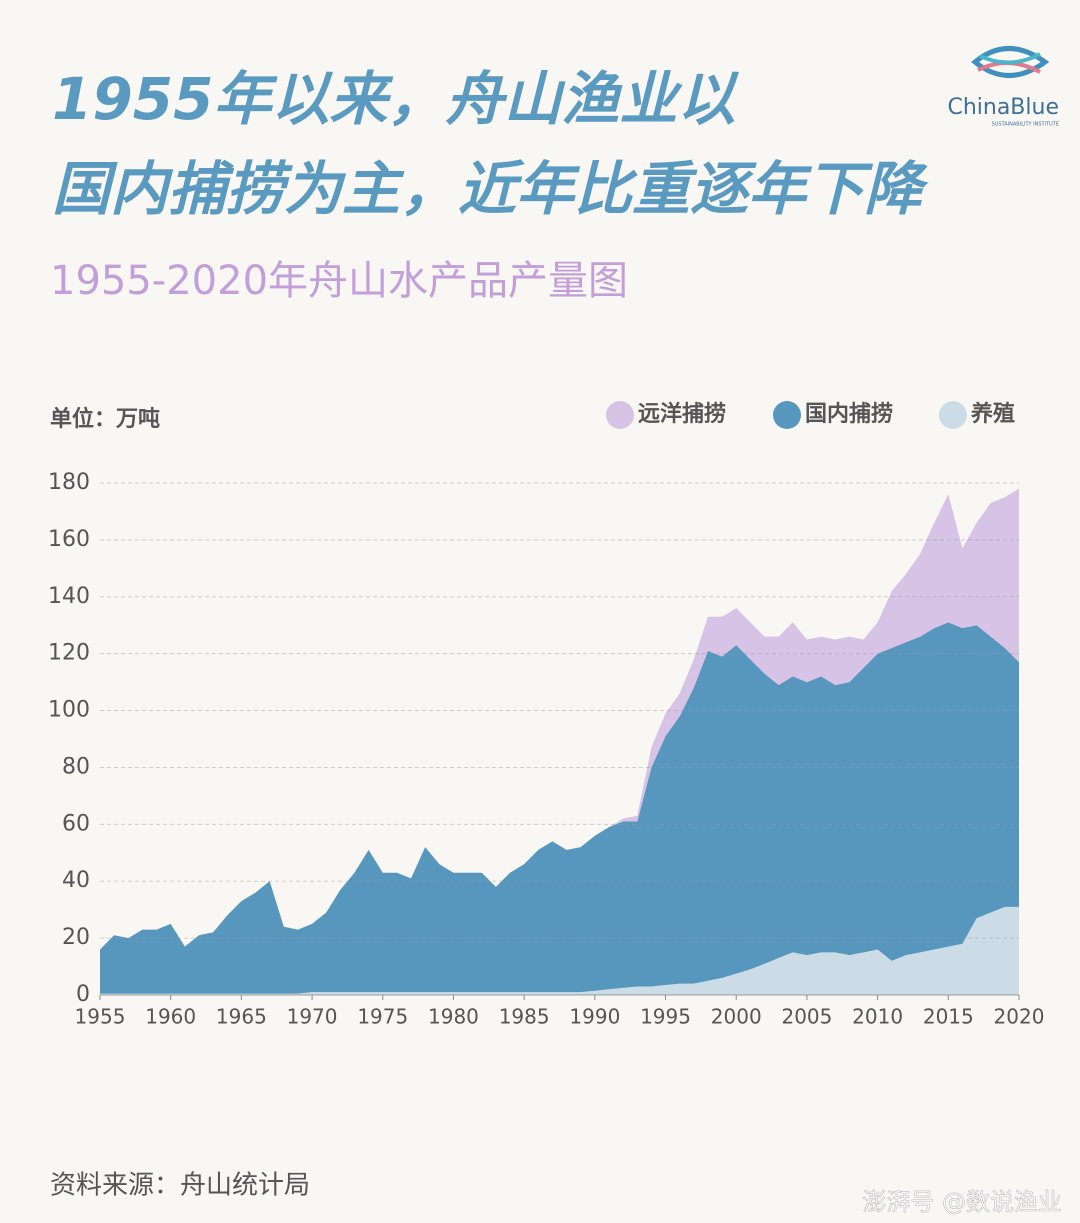 This screenshot has height=1223, width=1080. What do you see at coordinates (877, 1017) in the screenshot?
I see `x-tick-label: 2010` at bounding box center [877, 1017].